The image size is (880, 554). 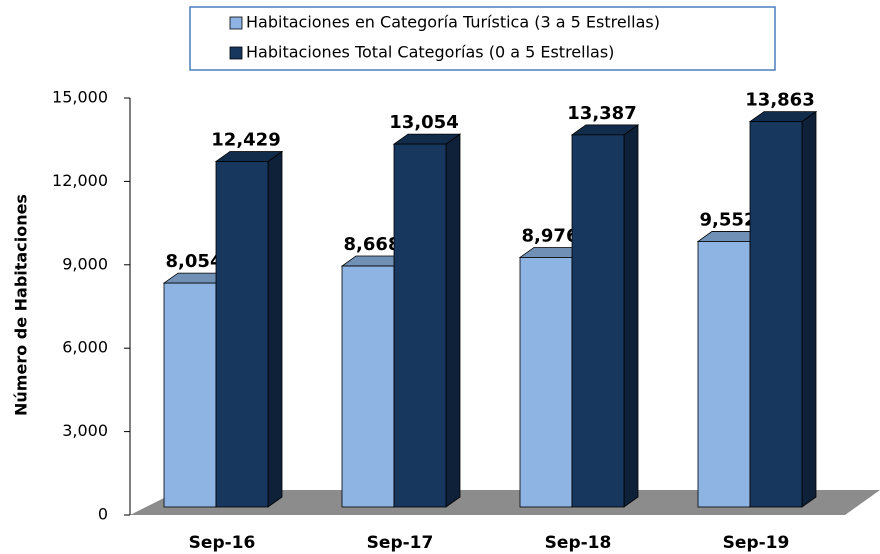 I want to click on data-label: 13,054, so click(x=423, y=122).